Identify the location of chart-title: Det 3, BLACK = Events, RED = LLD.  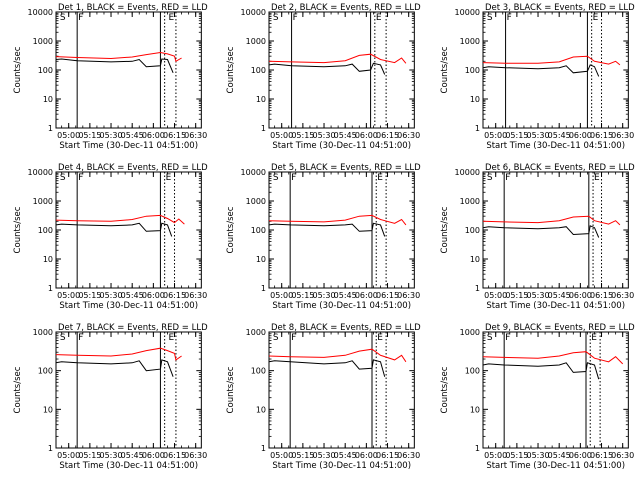
(560, 8).